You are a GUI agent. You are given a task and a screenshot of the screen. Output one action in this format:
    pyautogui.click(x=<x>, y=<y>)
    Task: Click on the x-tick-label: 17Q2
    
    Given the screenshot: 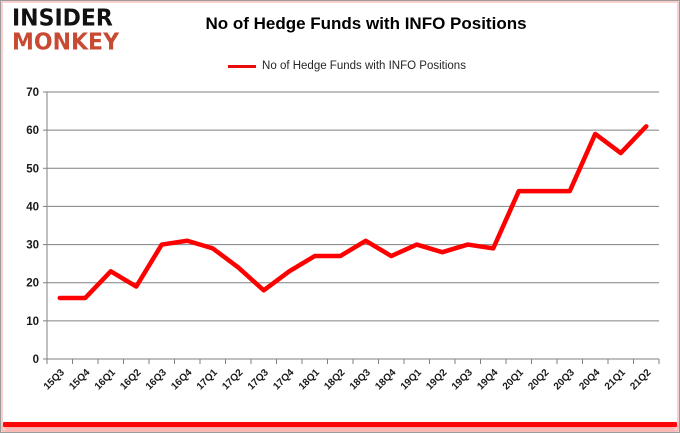 What is the action you would take?
    pyautogui.click(x=232, y=379)
    